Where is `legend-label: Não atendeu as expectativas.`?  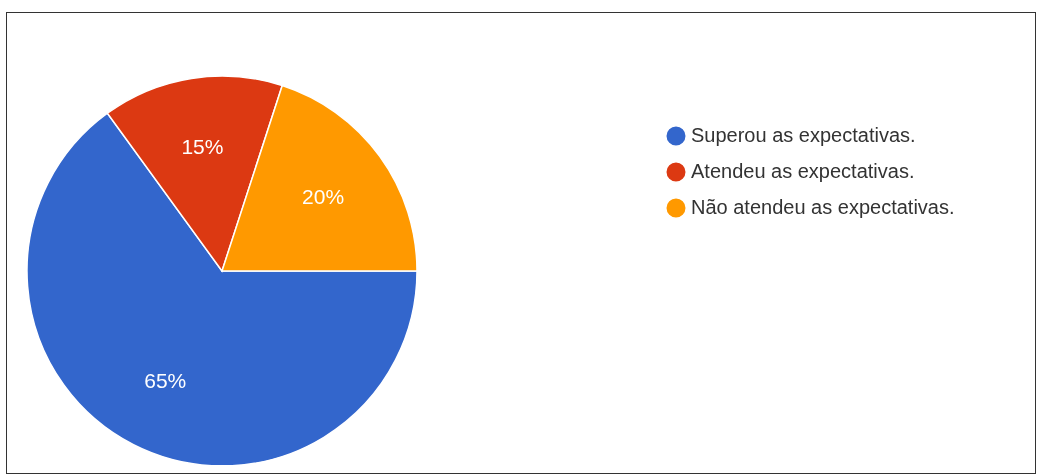
legend-label: Não atendeu as expectativas. is located at coordinates (823, 207).